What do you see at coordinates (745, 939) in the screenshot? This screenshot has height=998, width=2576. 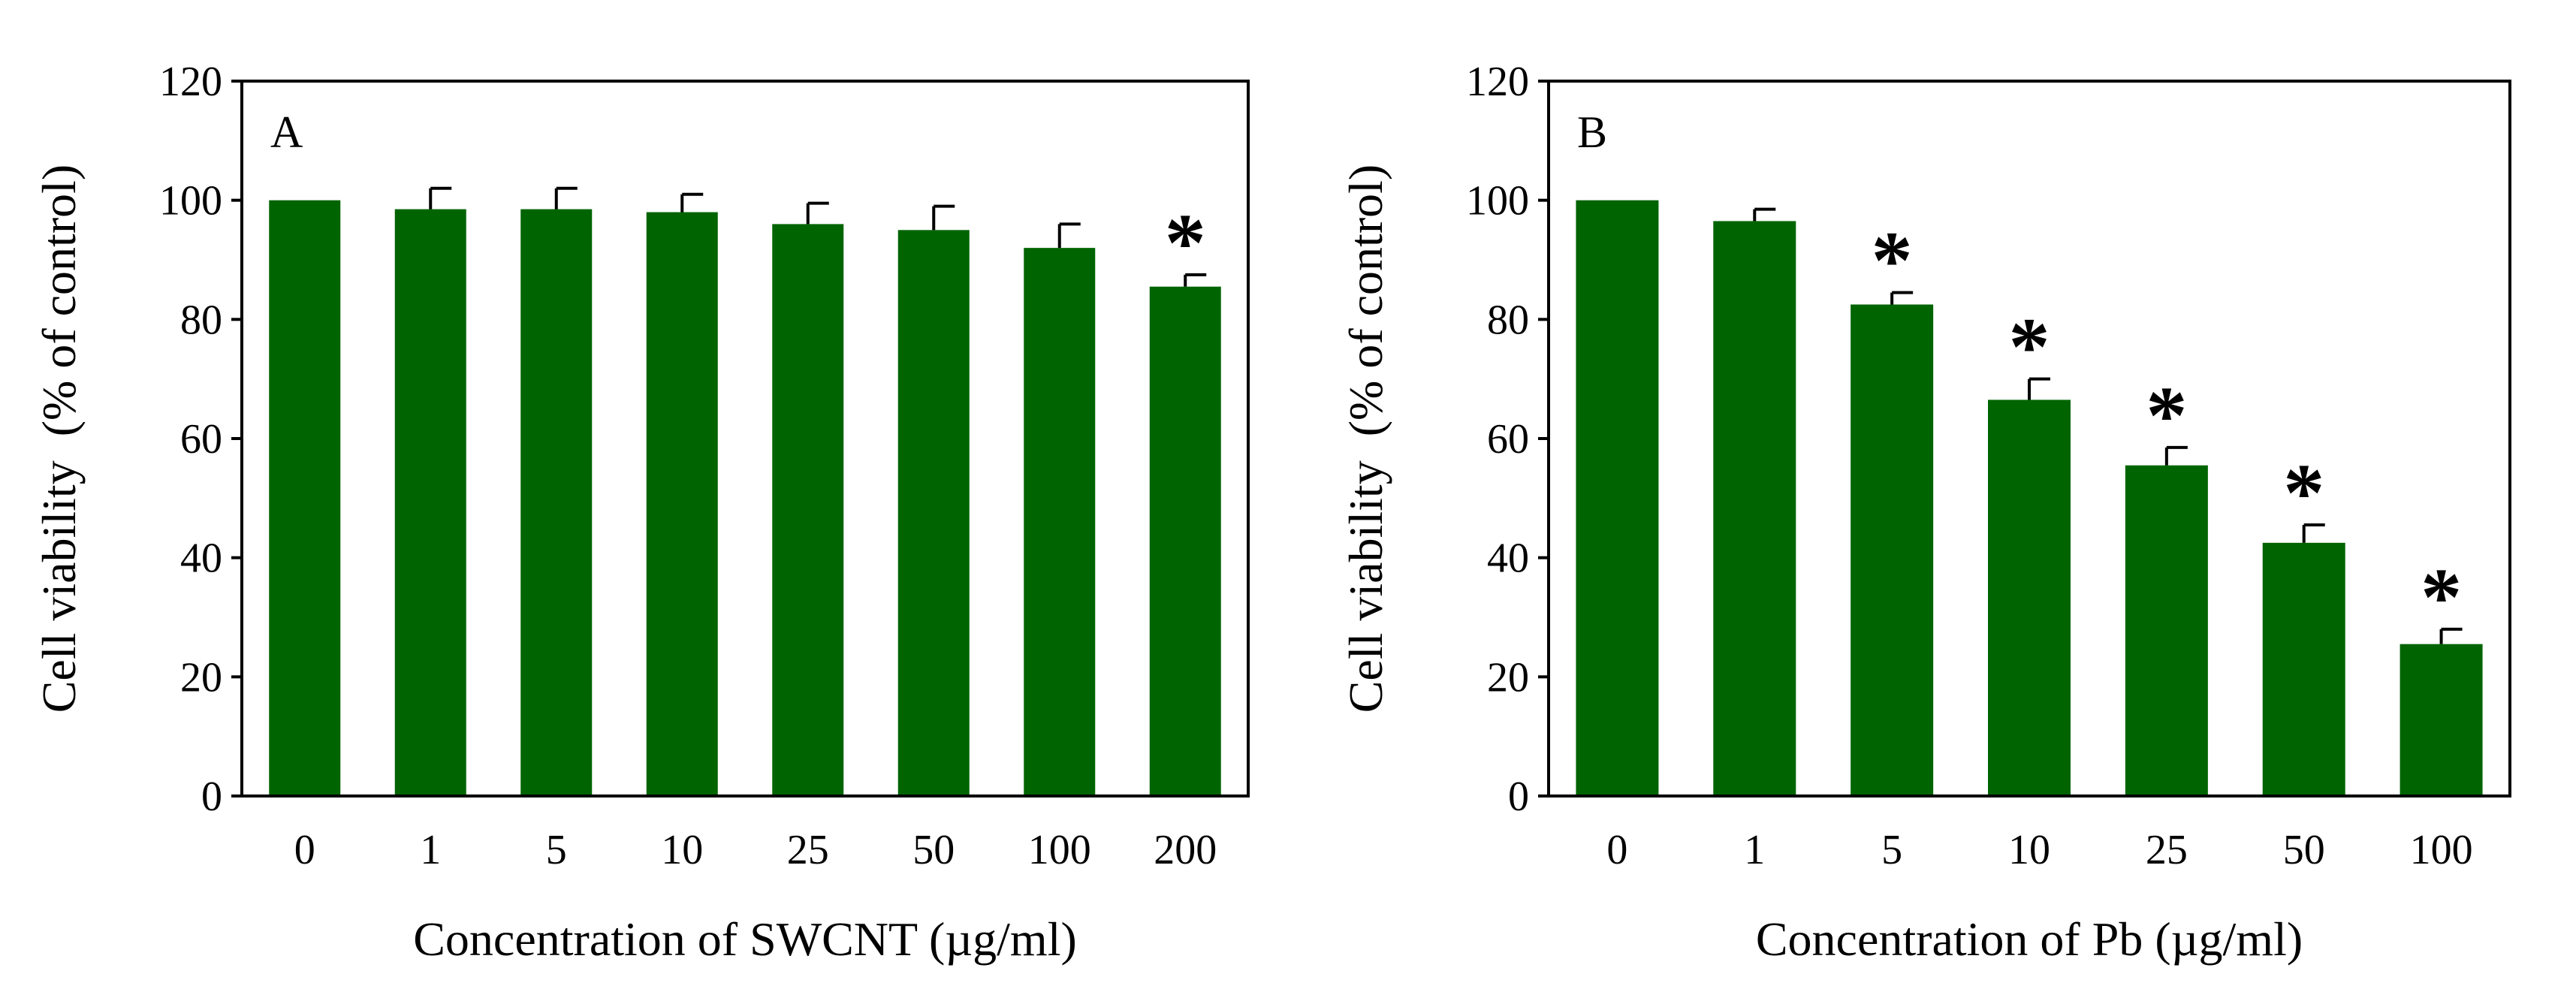 I see `x-axis-title: Concentration of SWCNT (µg/ml)` at bounding box center [745, 939].